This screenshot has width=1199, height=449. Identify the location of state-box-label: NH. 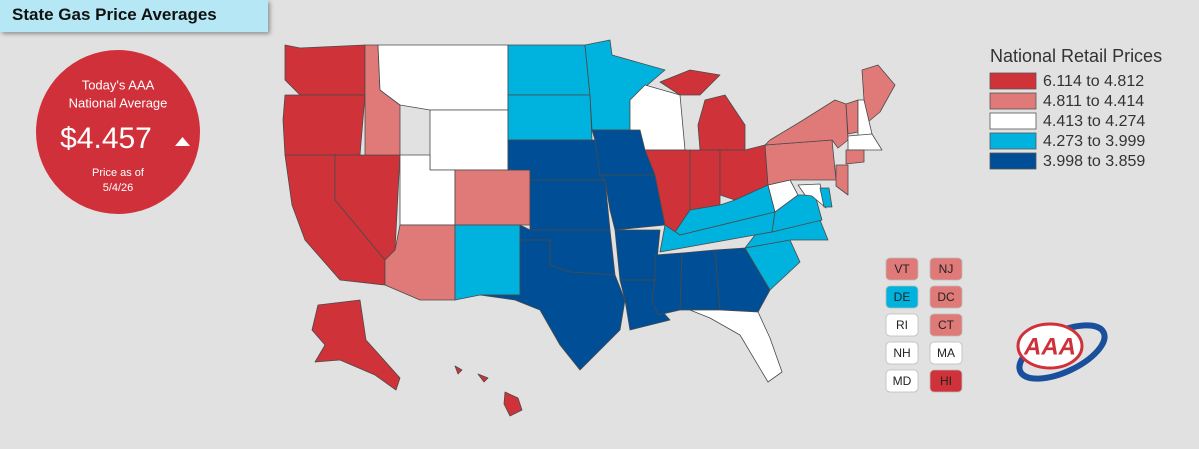
(901, 353).